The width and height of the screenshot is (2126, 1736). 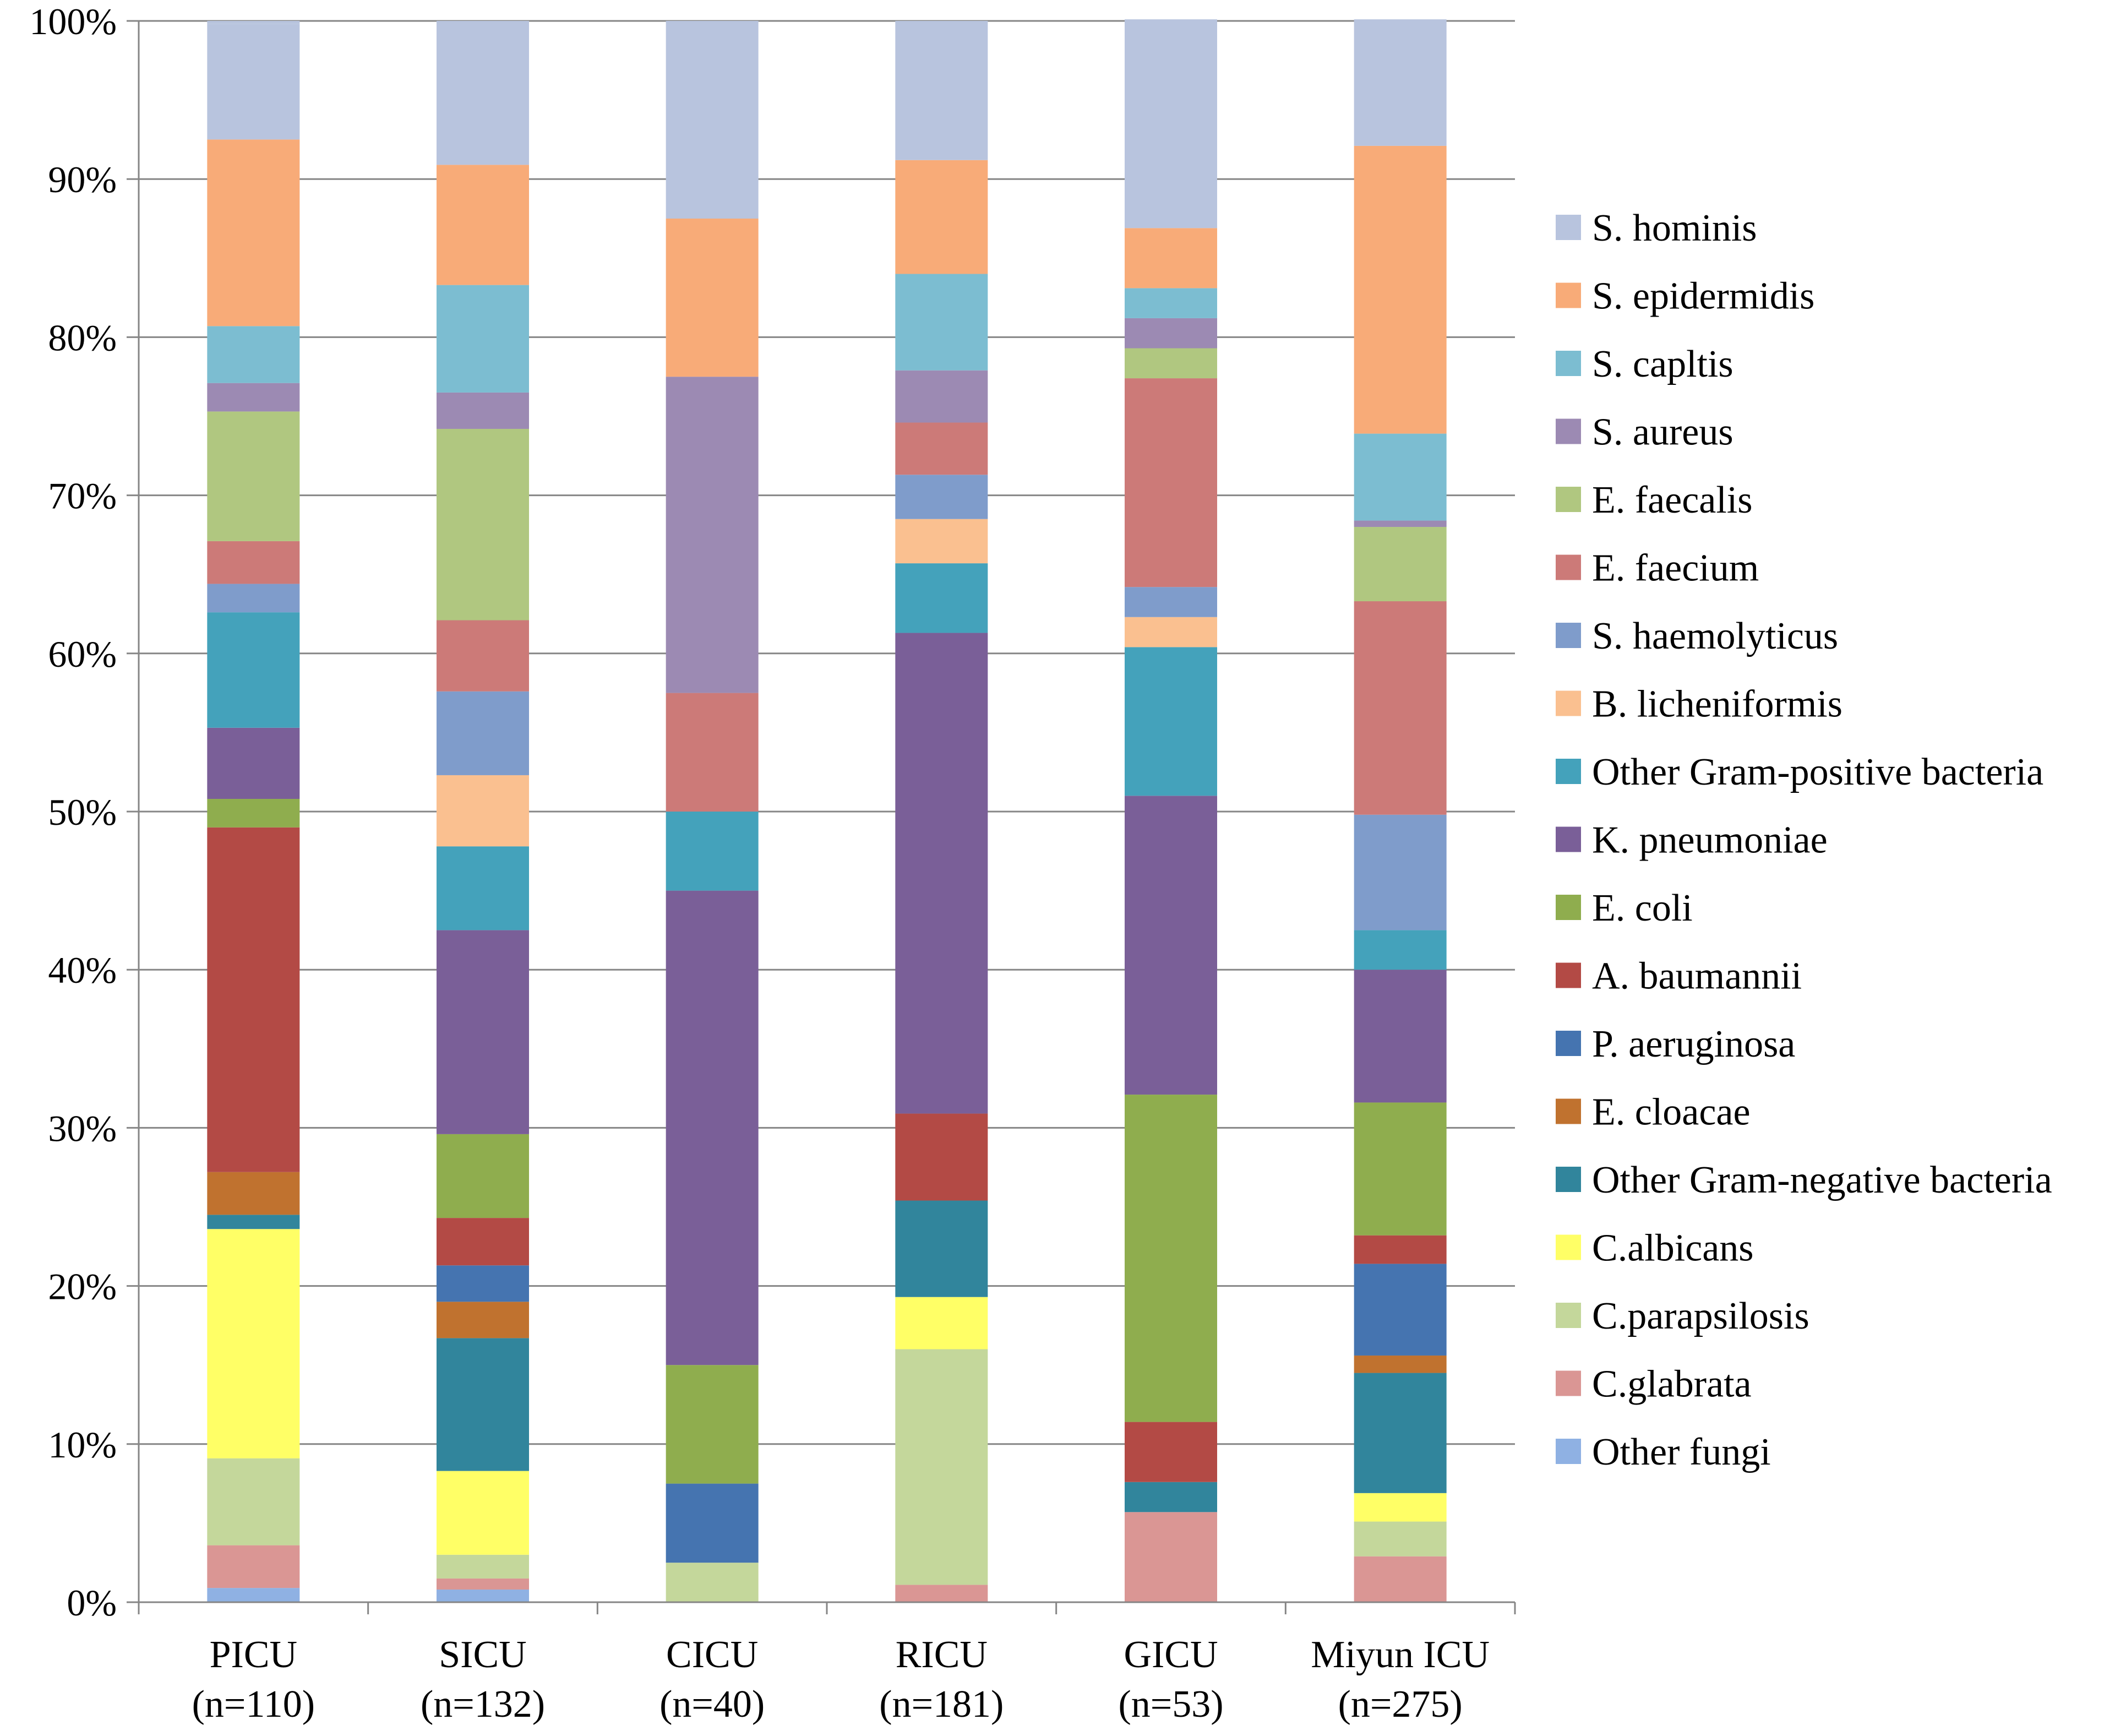 I want to click on legend-label: A. baumannii, so click(x=1697, y=977).